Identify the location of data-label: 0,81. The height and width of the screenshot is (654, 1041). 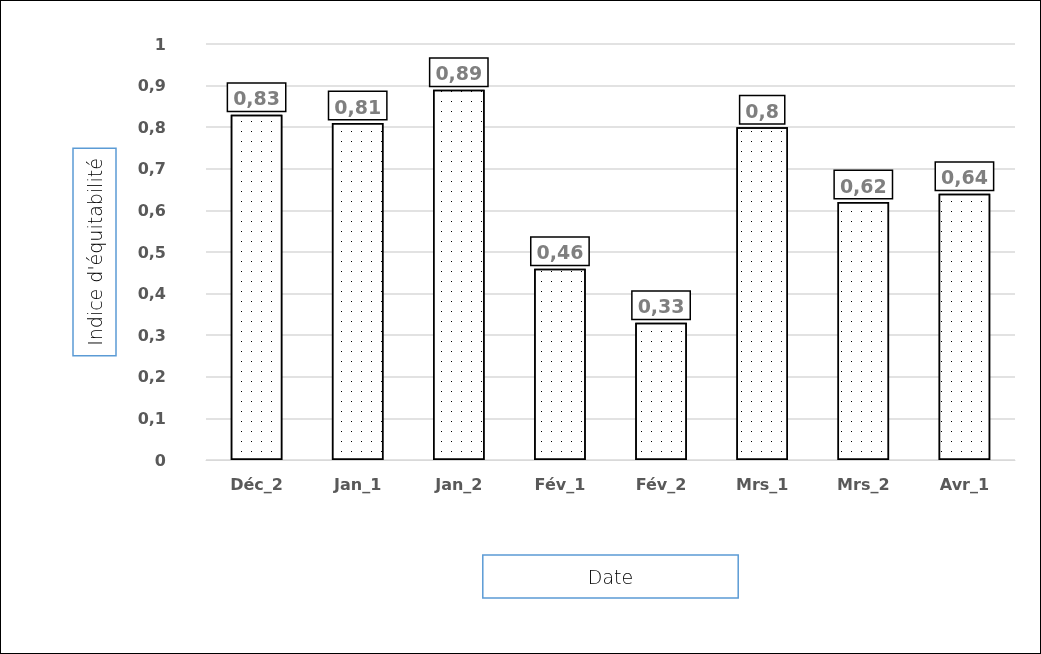
(358, 106).